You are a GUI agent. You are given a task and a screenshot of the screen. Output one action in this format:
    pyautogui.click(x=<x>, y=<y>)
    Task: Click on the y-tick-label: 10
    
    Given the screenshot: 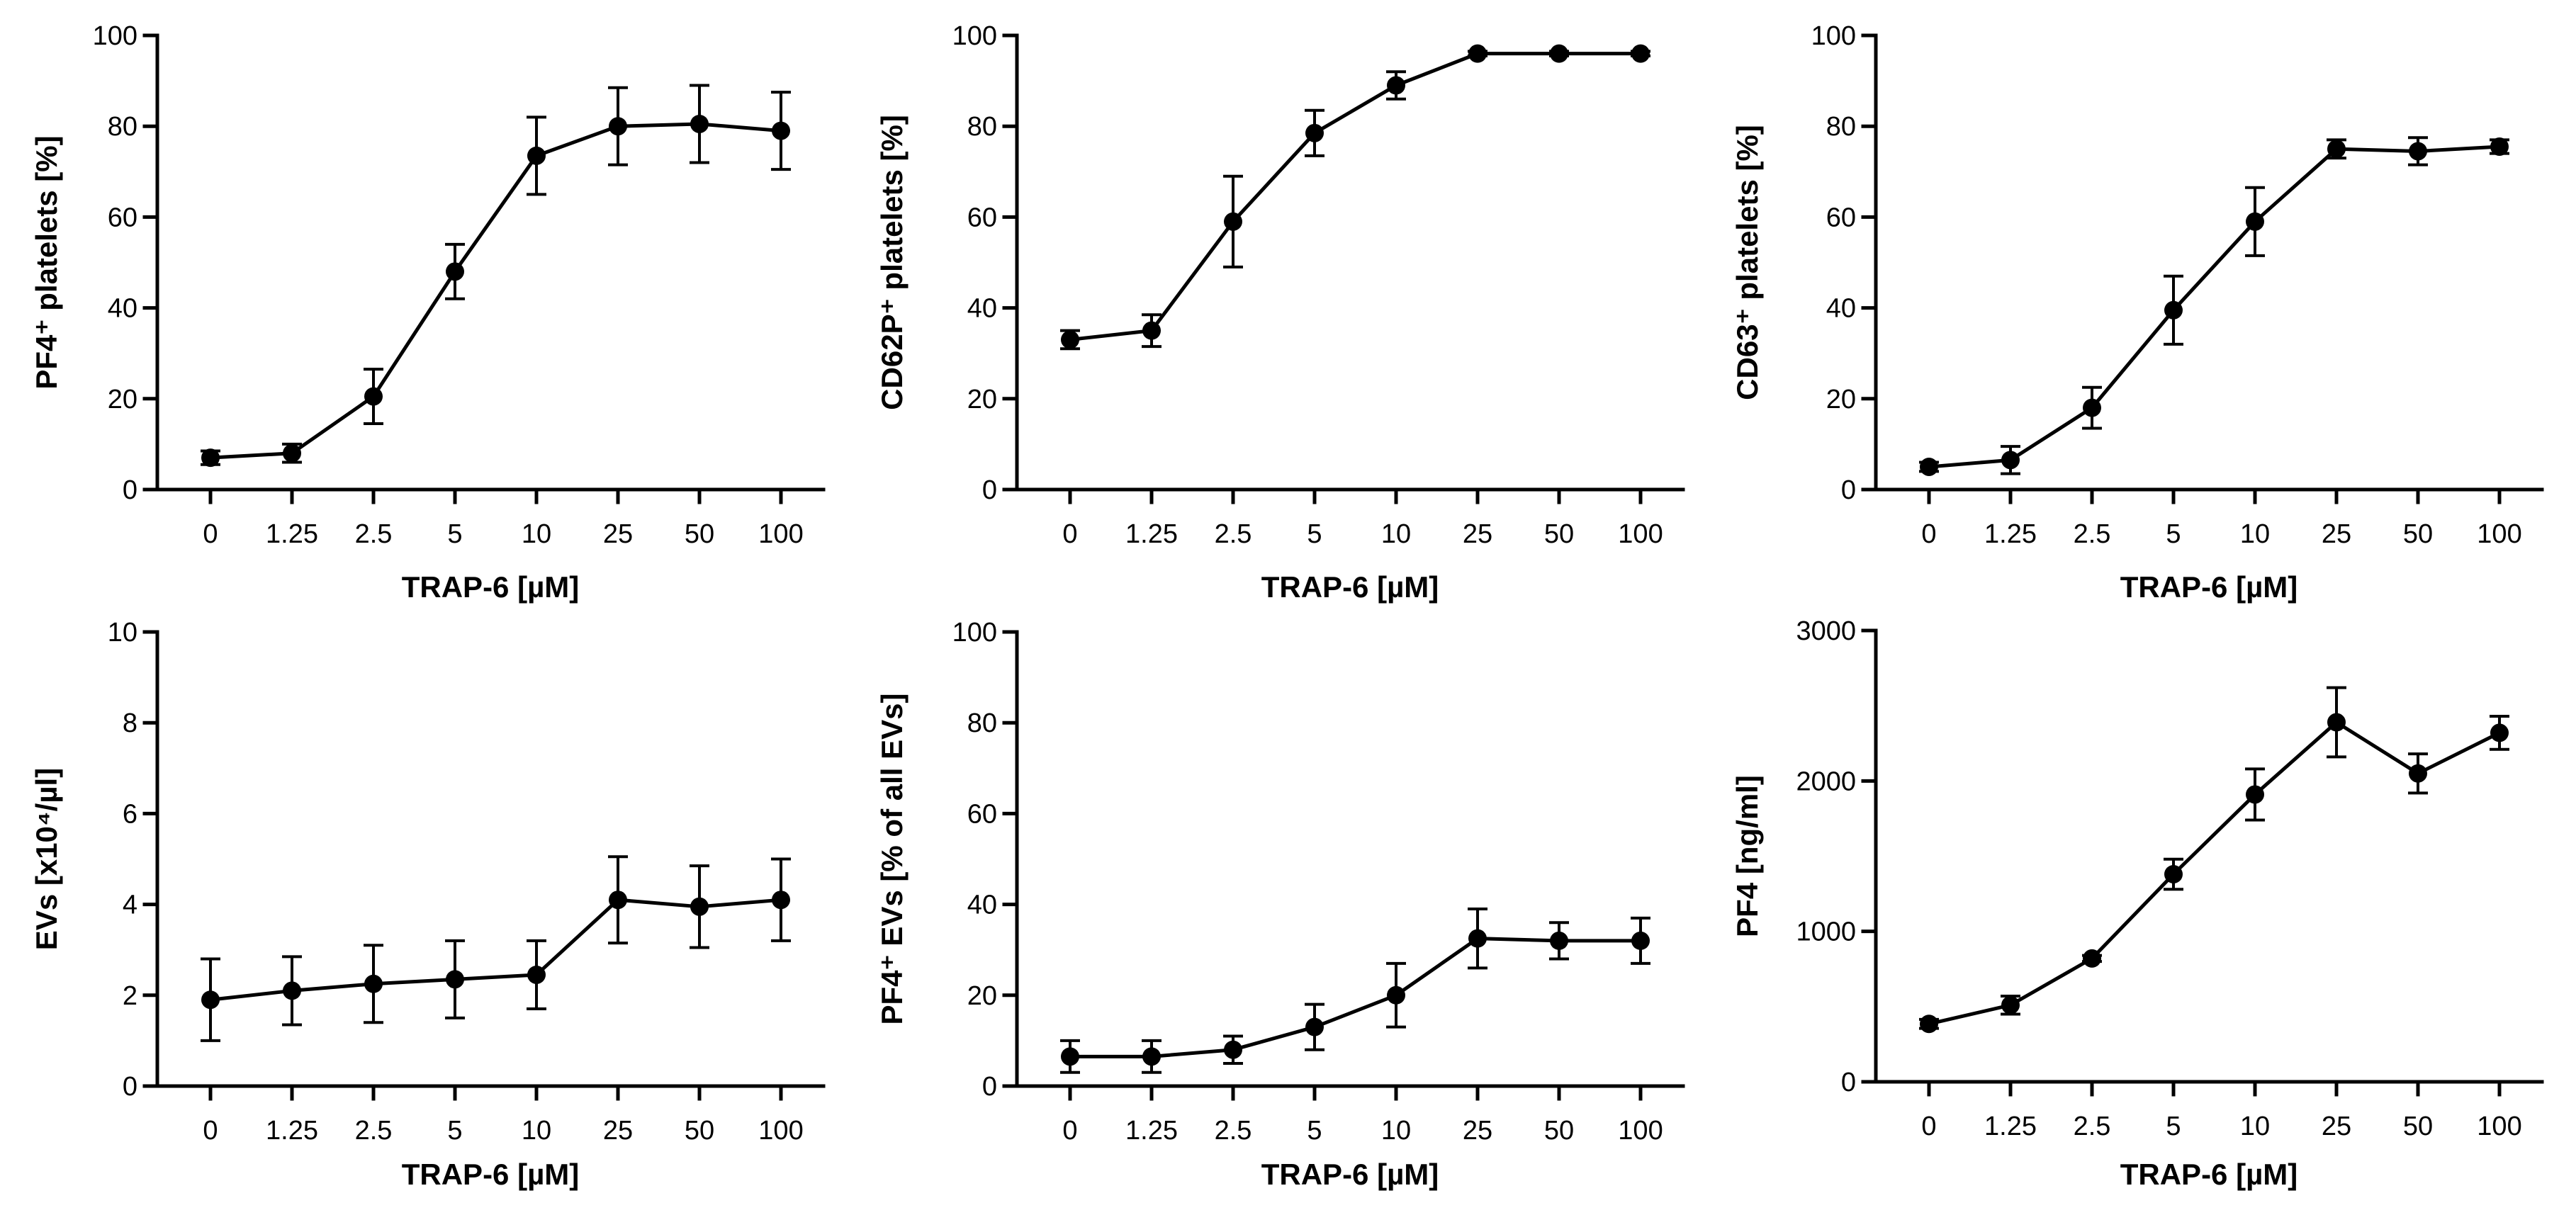 What is the action you would take?
    pyautogui.click(x=122, y=633)
    